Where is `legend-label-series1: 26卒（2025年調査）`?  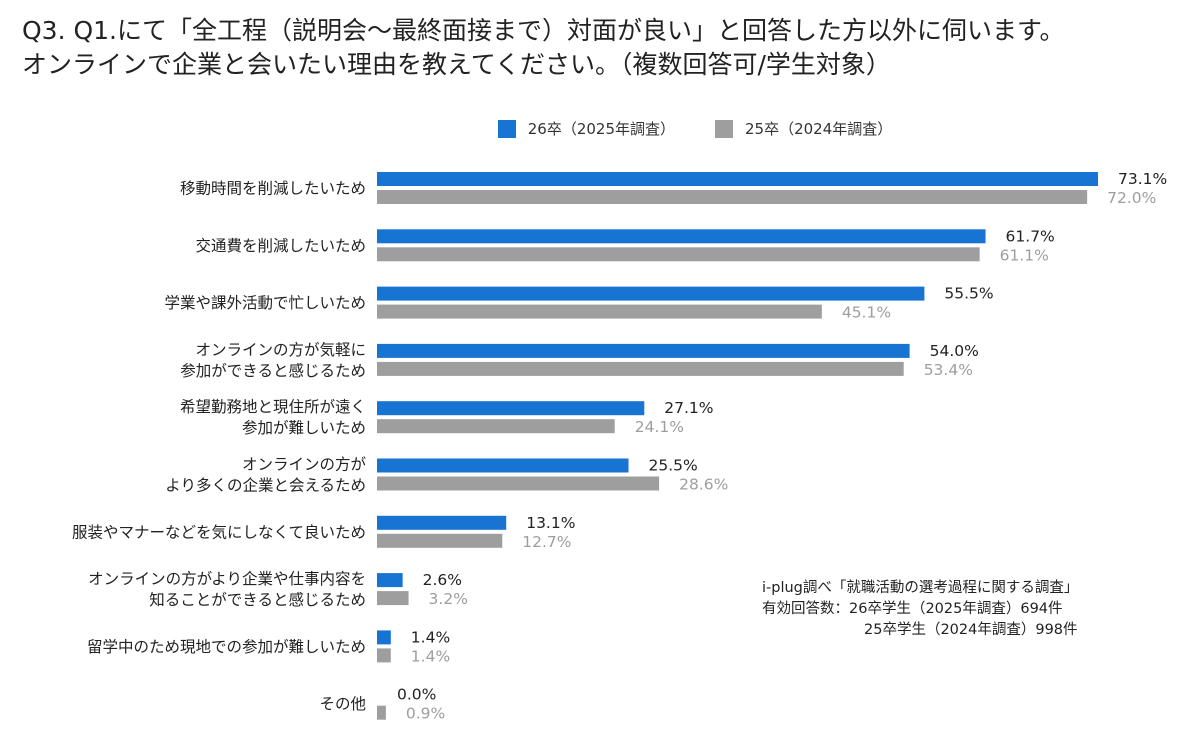 legend-label-series1: 26卒（2025年調査） is located at coordinates (601, 129).